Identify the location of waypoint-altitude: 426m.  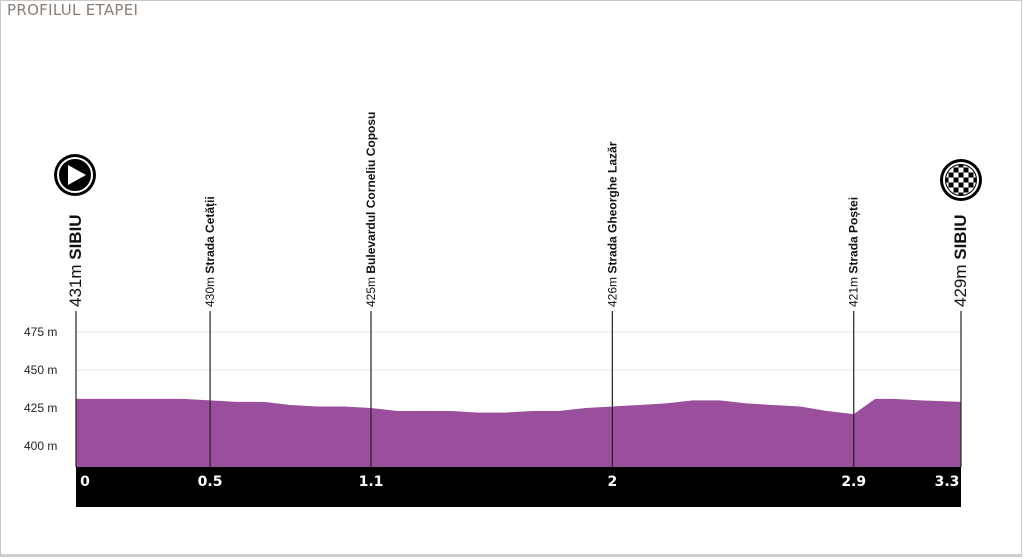
(612, 290).